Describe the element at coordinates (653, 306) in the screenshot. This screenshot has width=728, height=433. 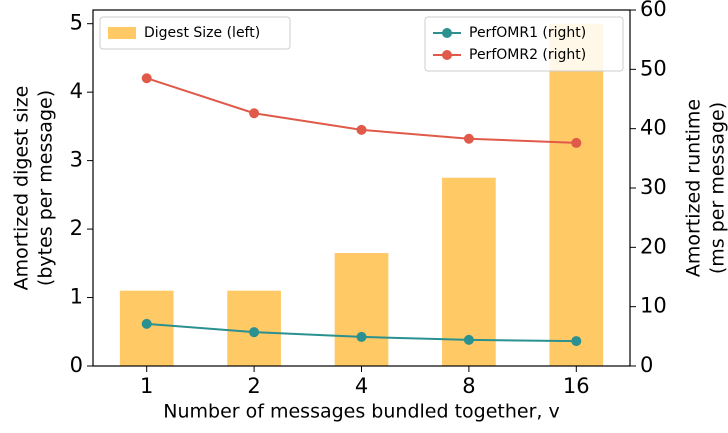
I see `y2-tick-label: 10` at that location.